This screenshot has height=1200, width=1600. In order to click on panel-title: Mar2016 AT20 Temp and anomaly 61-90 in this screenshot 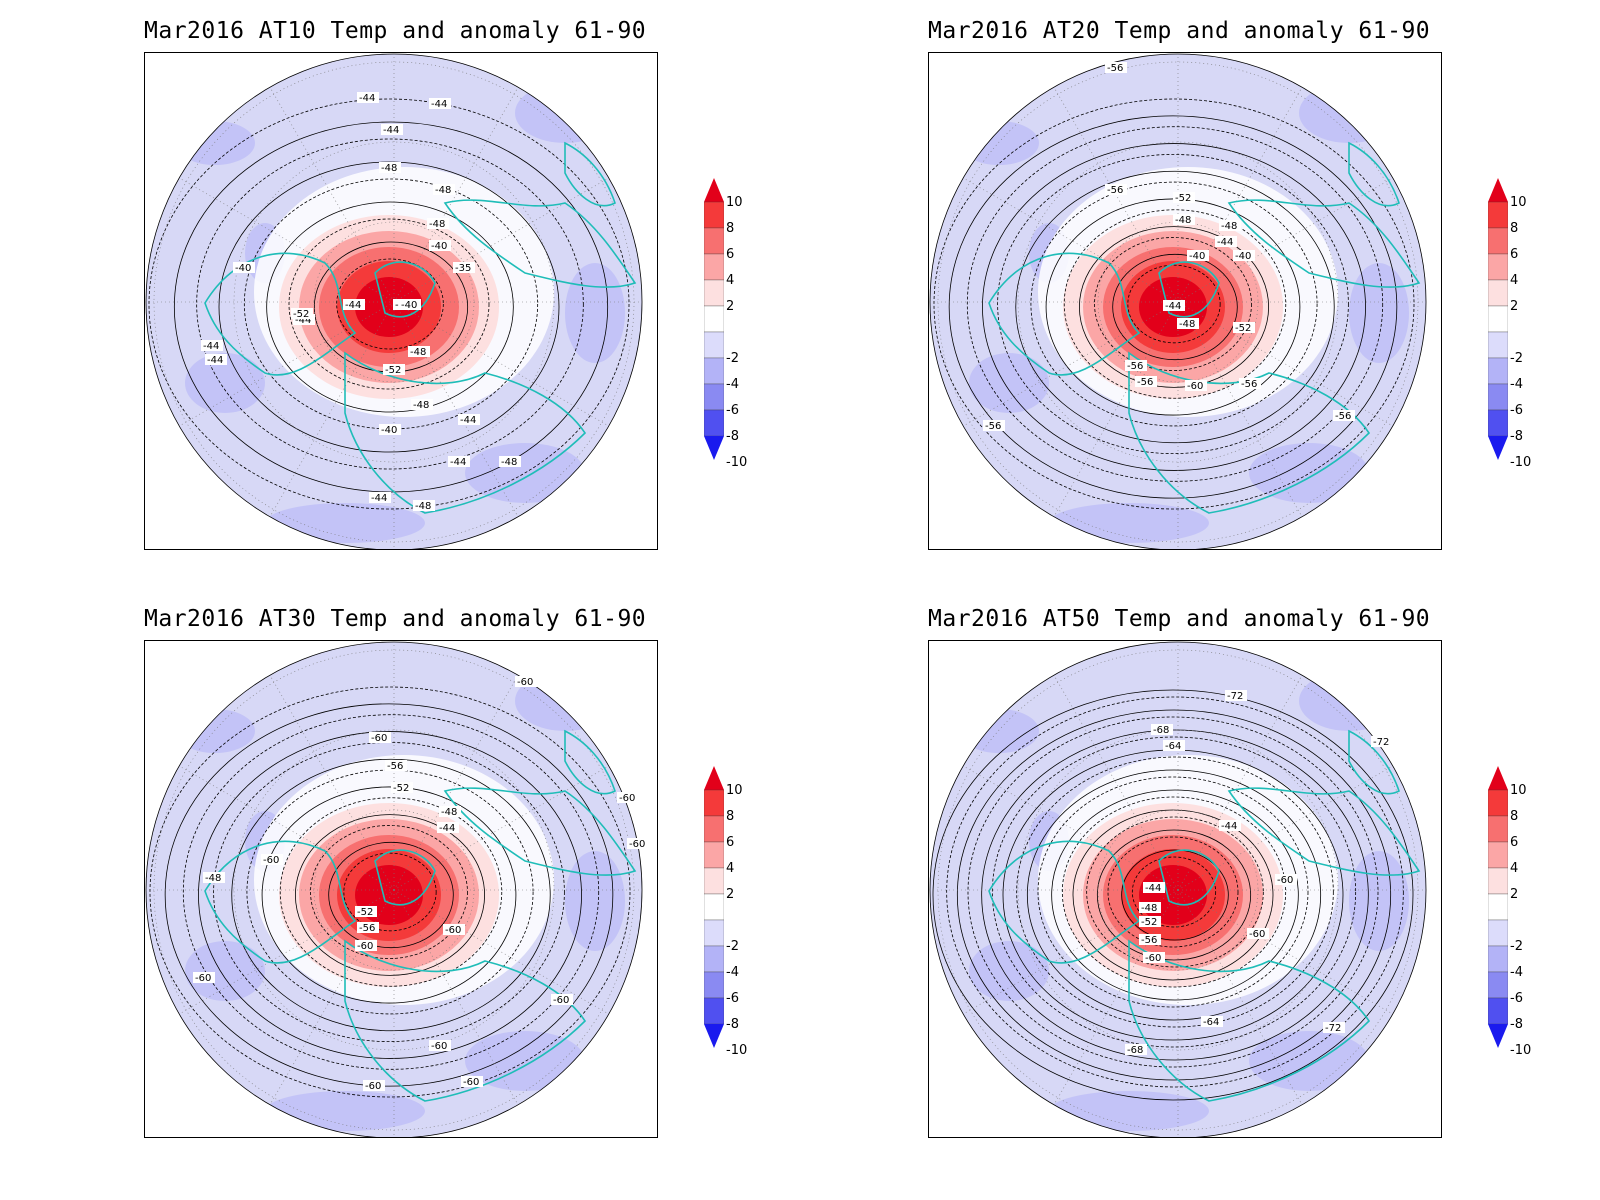, I will do `click(1179, 31)`.